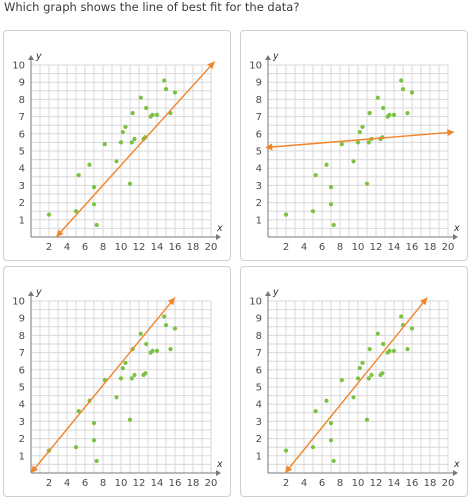 The width and height of the screenshot is (470, 500). Describe the element at coordinates (259, 203) in the screenshot. I see `y-tick-label: 2` at that location.